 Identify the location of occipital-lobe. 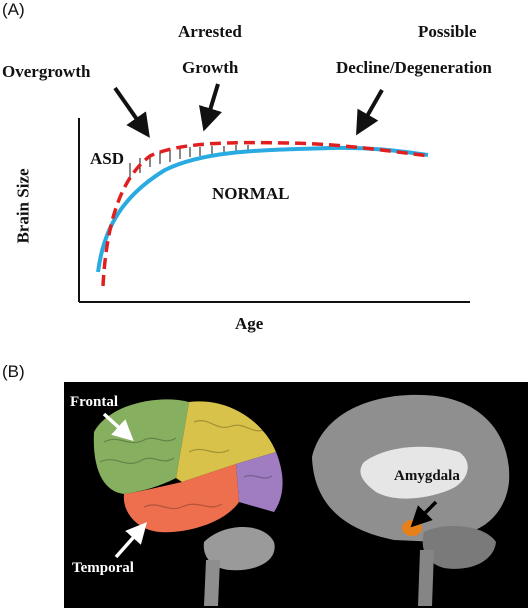
(259, 482).